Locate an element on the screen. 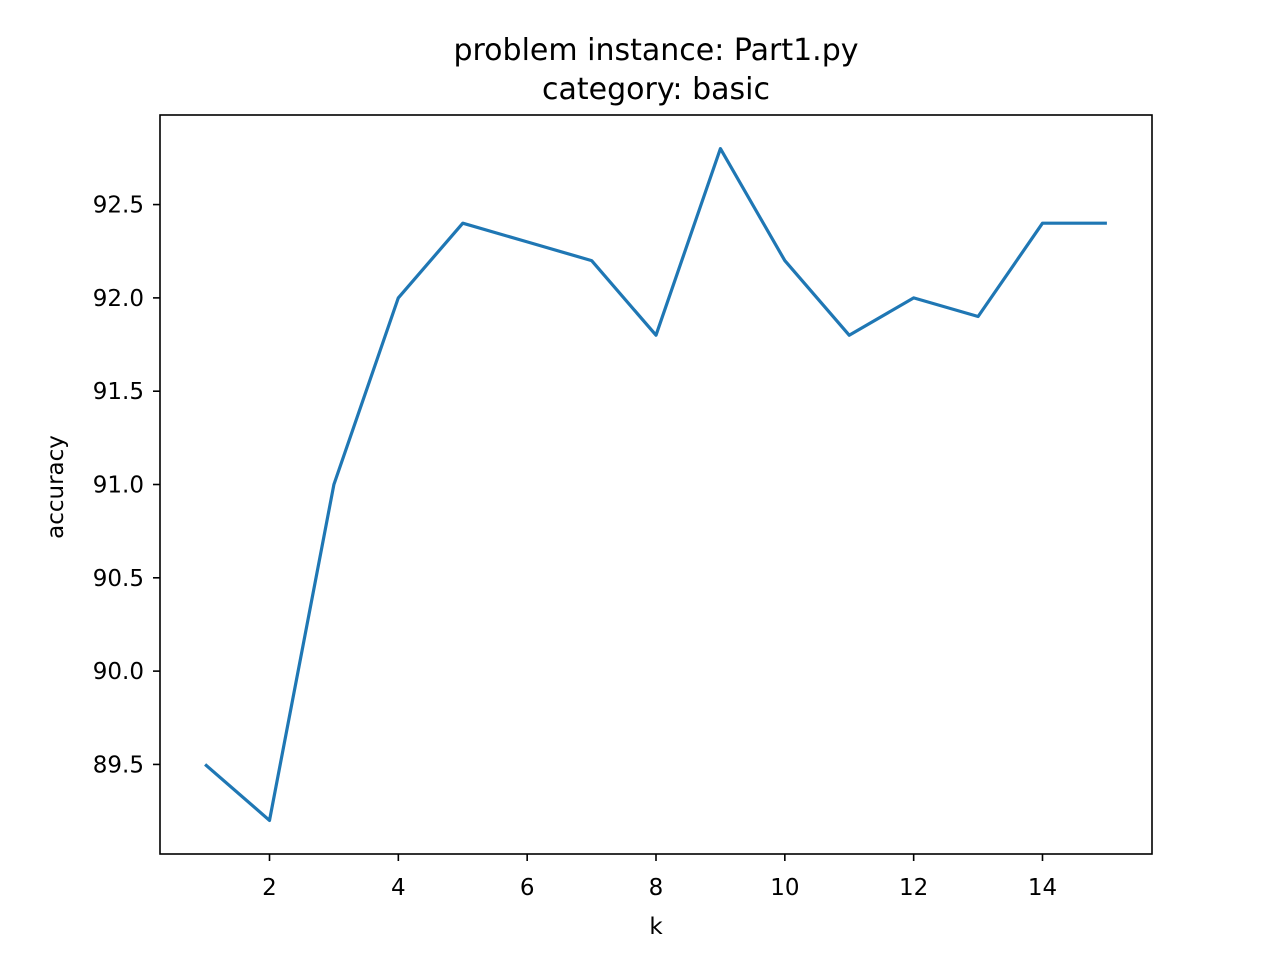 This screenshot has width=1280, height=960. x-tick-label: 6 is located at coordinates (527, 888).